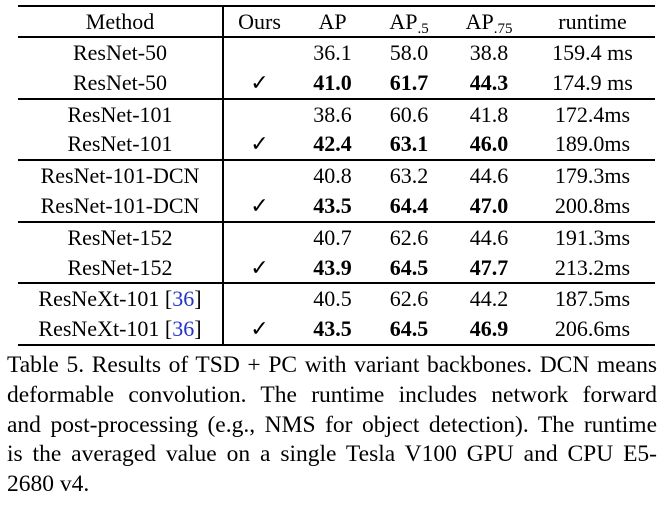 The image size is (662, 506). I want to click on runtime-cell: 213.2ms, so click(592, 267).